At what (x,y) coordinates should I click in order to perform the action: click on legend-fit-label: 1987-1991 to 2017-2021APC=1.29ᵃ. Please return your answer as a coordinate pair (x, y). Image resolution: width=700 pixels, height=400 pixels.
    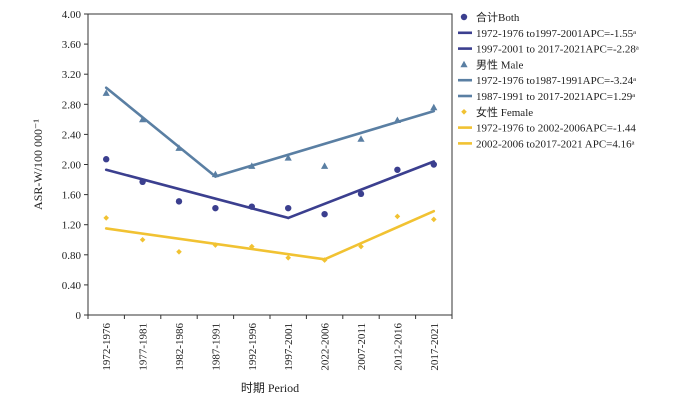
    Looking at the image, I should click on (555, 97).